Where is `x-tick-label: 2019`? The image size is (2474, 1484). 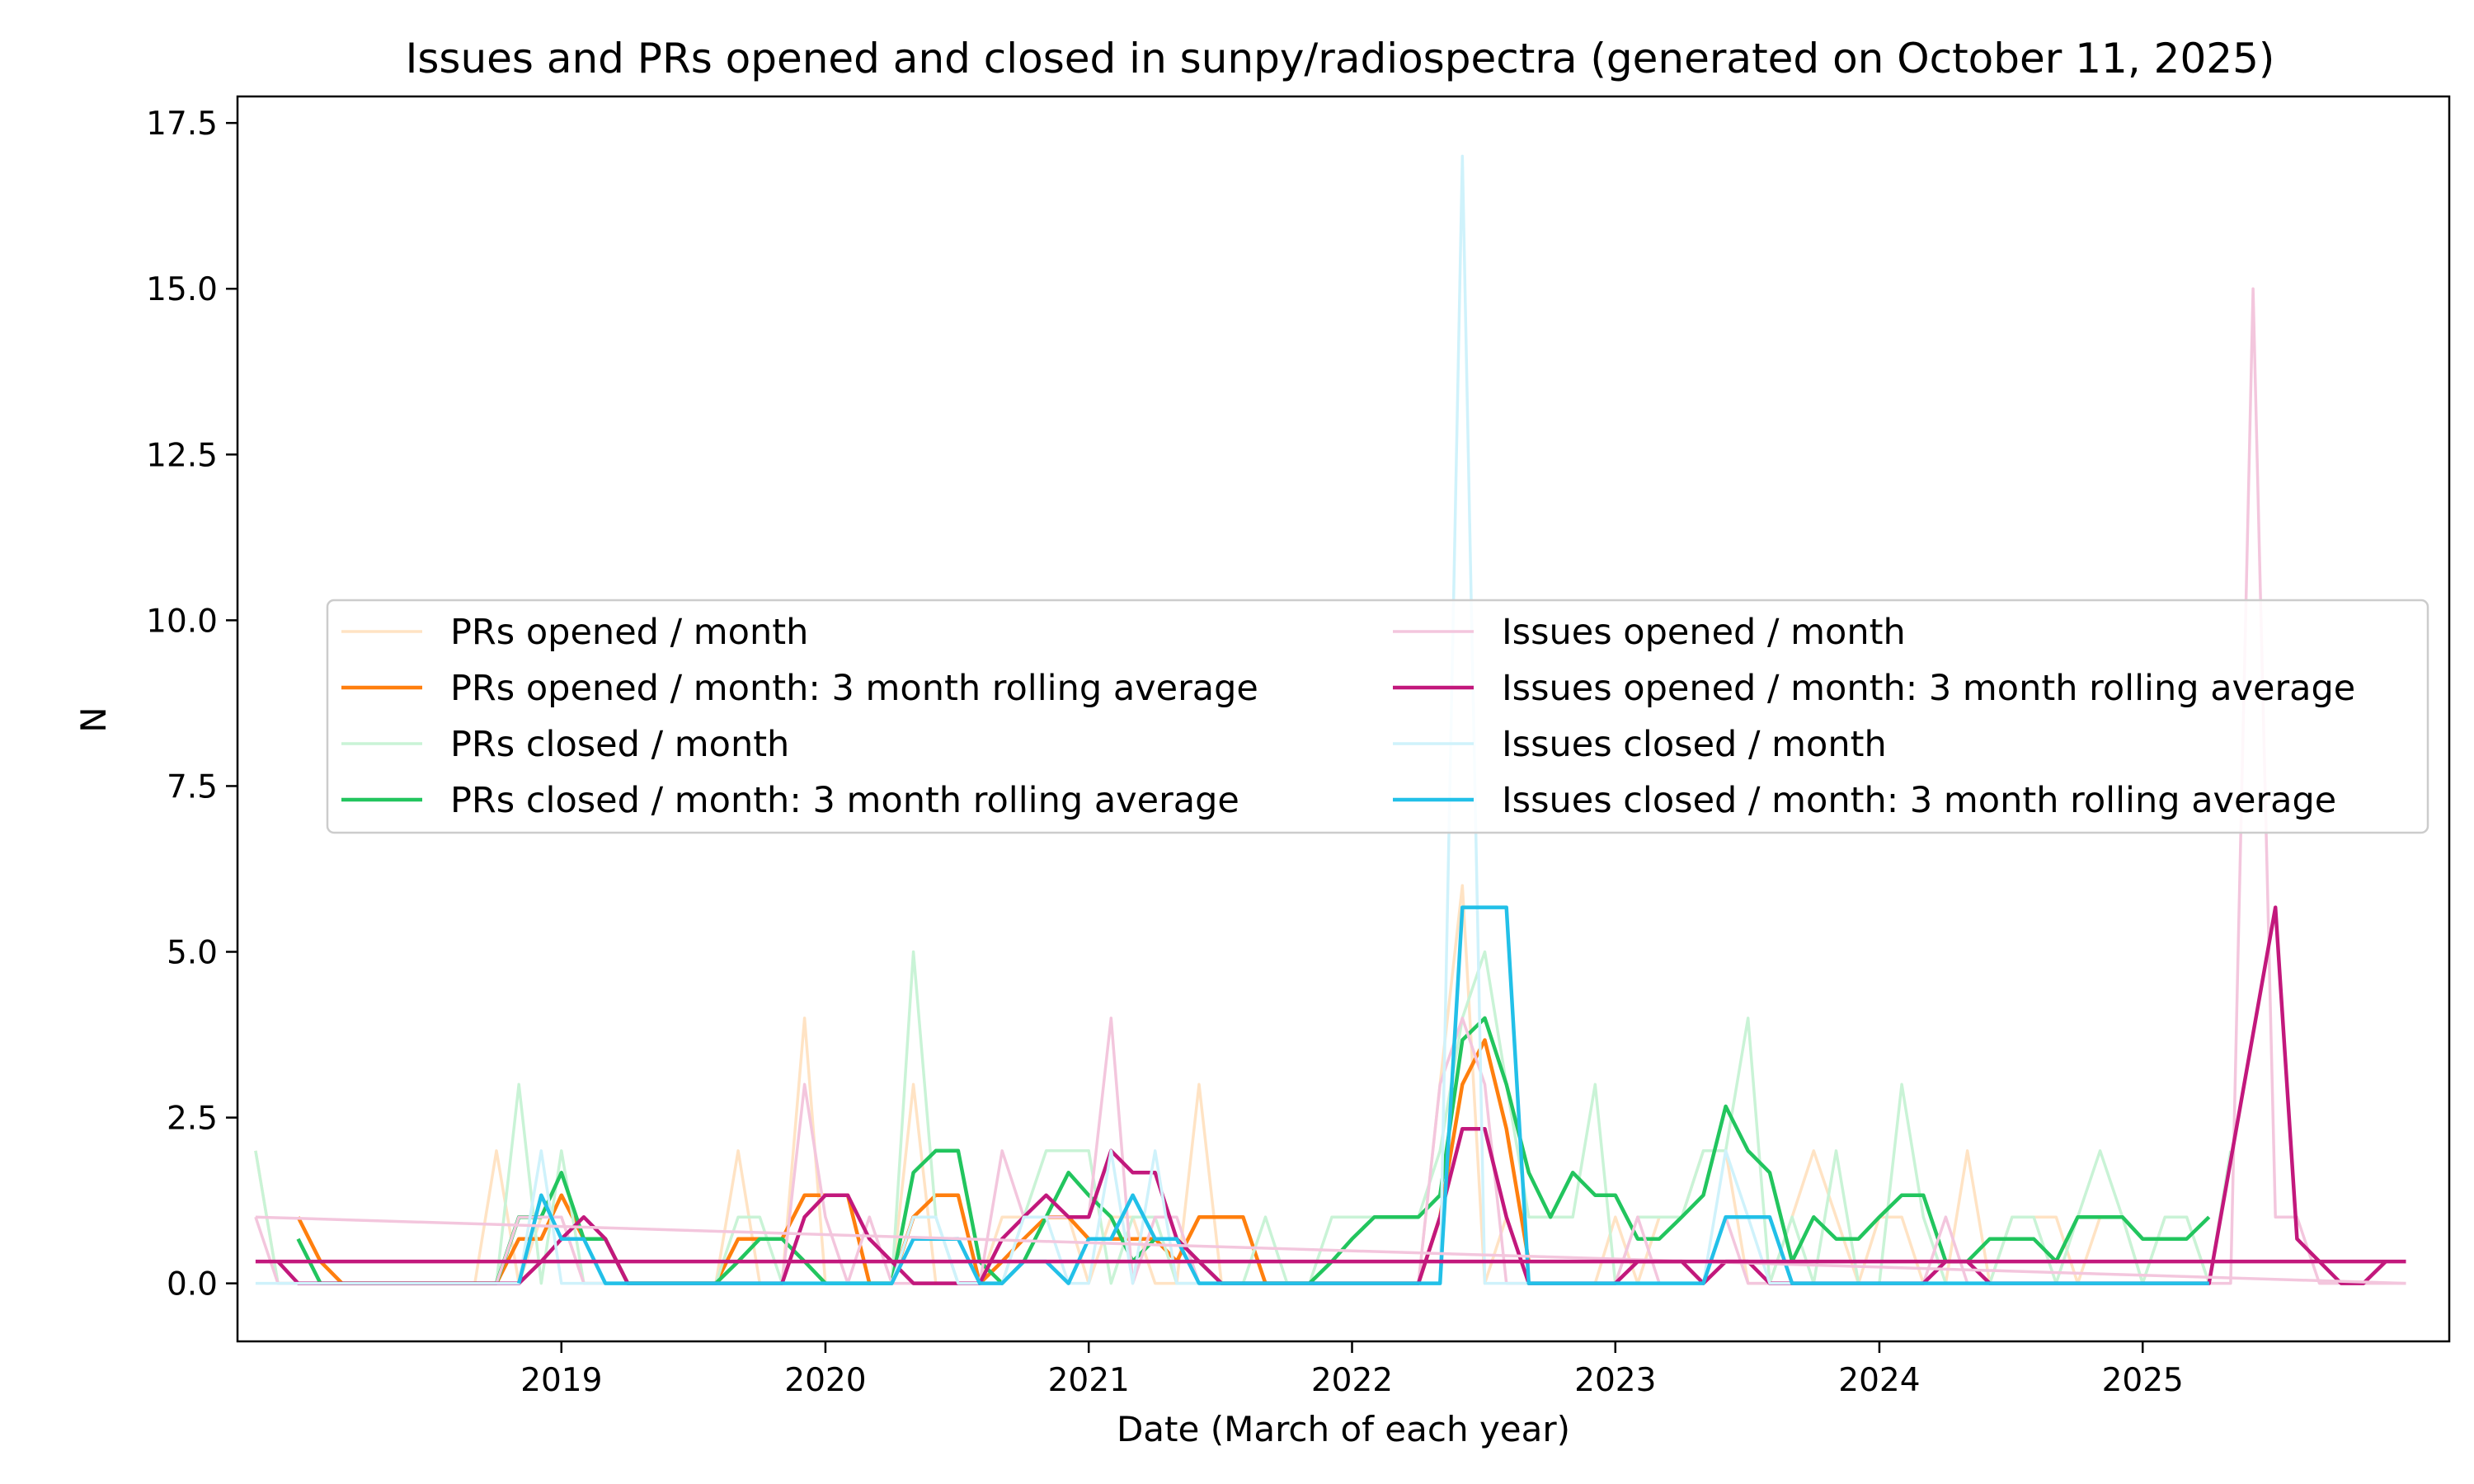
x-tick-label: 2019 is located at coordinates (561, 1380).